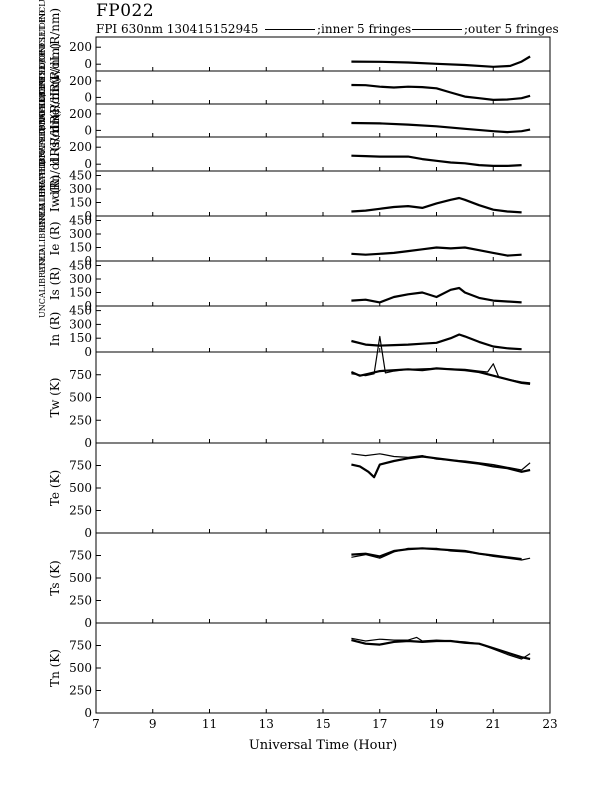 This screenshot has width=612, height=792. Describe the element at coordinates (323, 488) in the screenshot. I see `panel-frame-te` at that location.